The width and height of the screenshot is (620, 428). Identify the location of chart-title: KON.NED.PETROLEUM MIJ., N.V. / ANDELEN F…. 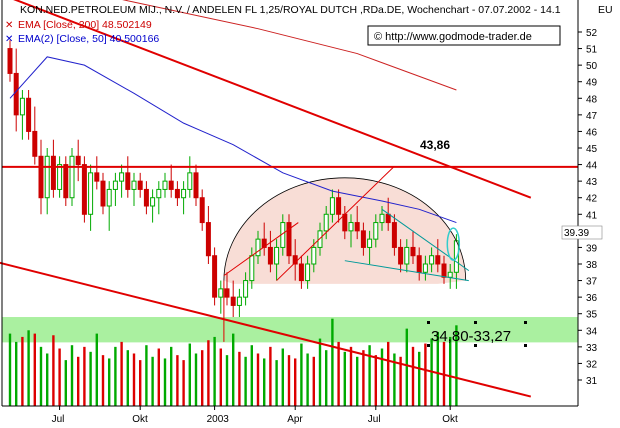
(290, 10).